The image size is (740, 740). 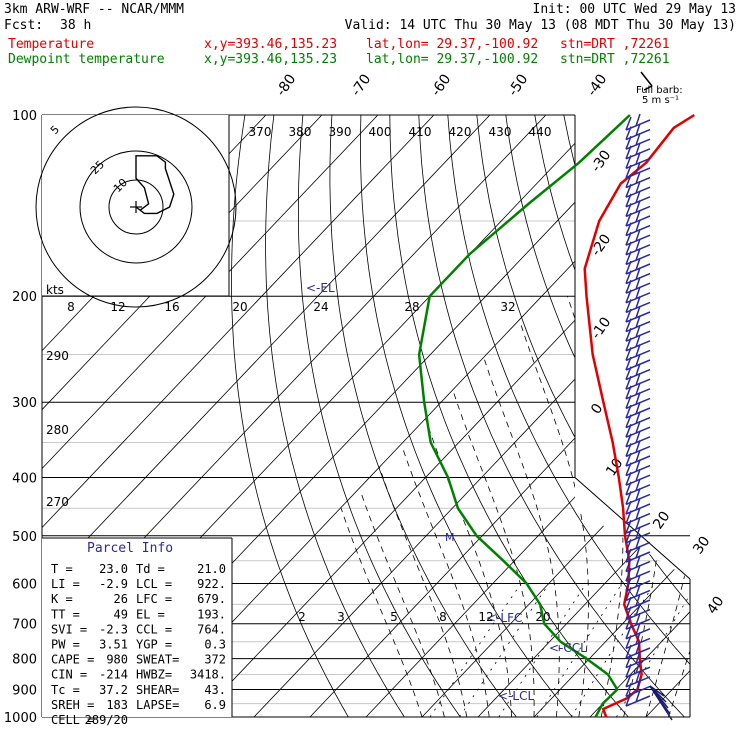 What do you see at coordinates (24, 297) in the screenshot?
I see `pressure-tick-label: 200` at bounding box center [24, 297].